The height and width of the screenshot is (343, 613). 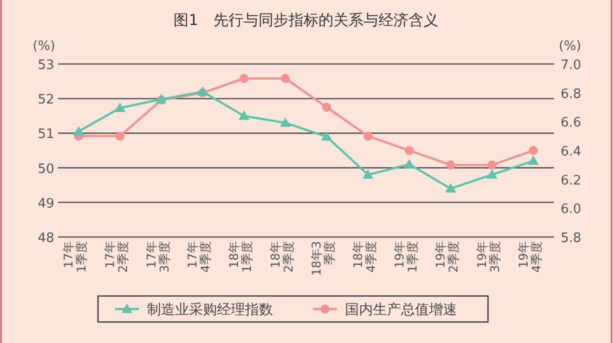 What do you see at coordinates (406, 257) in the screenshot?
I see `x-tick-label: 19年 1季度` at bounding box center [406, 257].